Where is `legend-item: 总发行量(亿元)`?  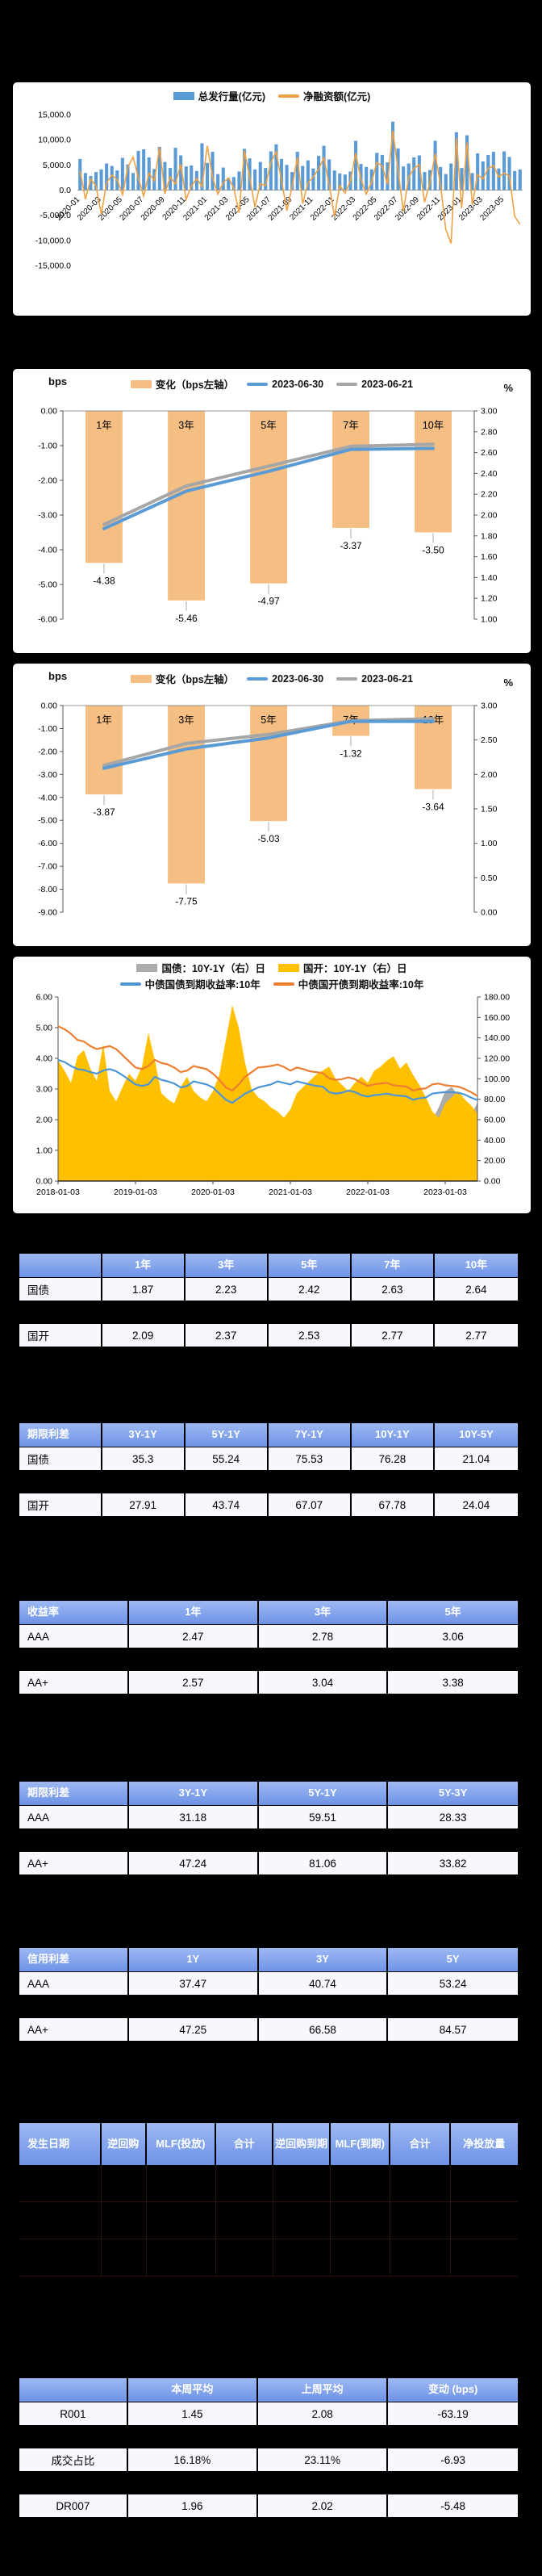 legend-item: 总发行量(亿元) is located at coordinates (219, 95).